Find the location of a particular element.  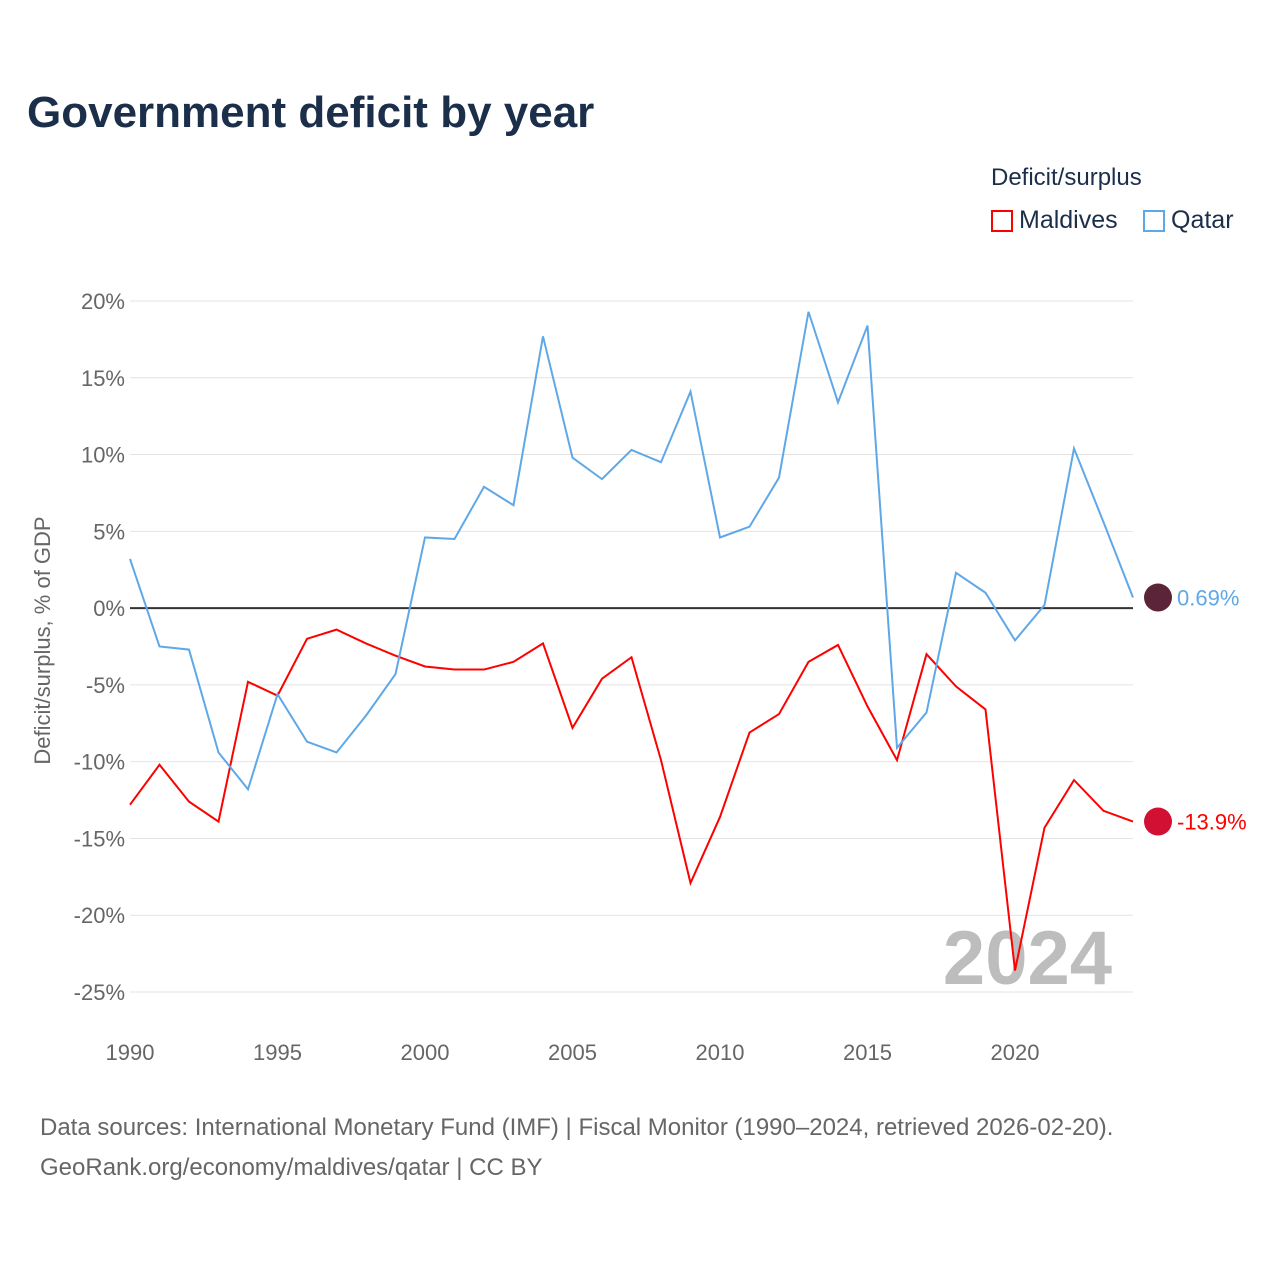

x-tick-label: 2000 is located at coordinates (425, 1052).